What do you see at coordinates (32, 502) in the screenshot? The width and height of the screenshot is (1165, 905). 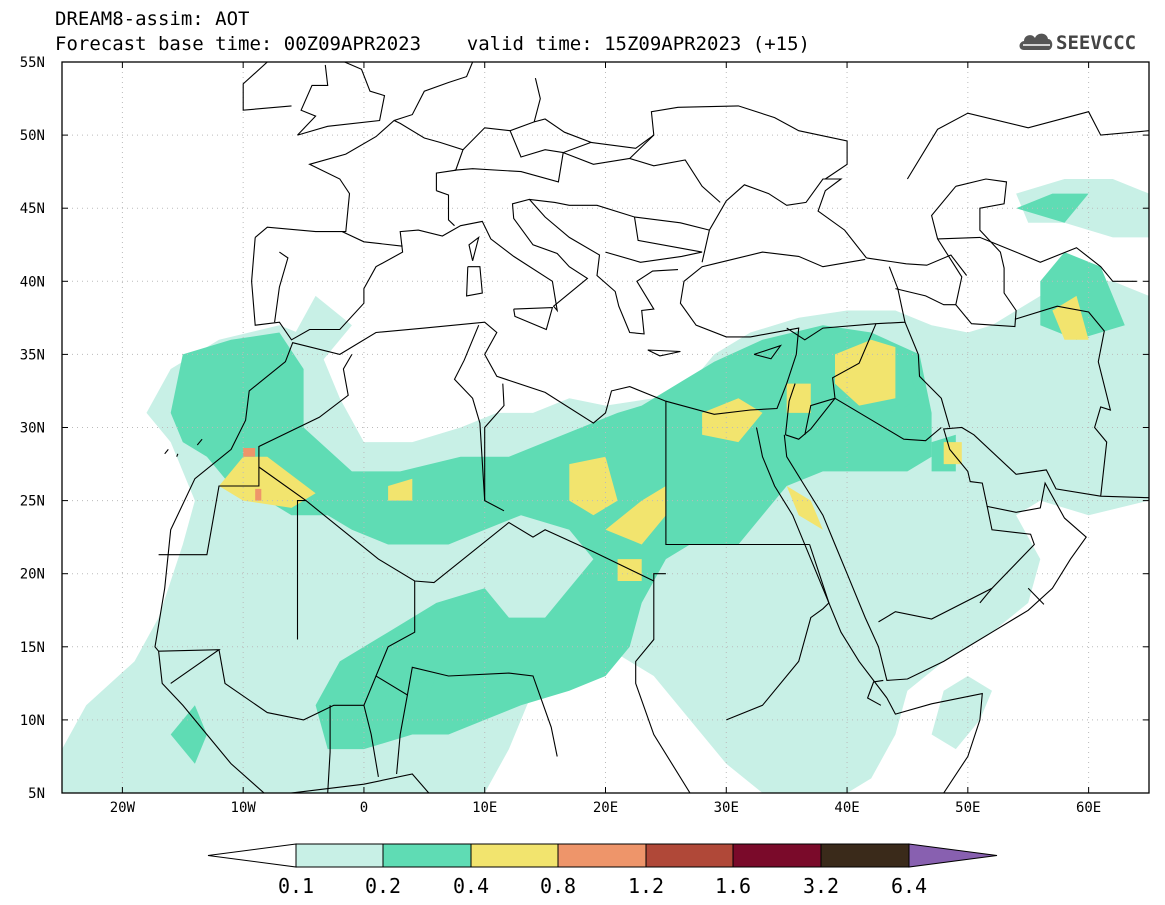 I see `lat-label: 25N` at bounding box center [32, 502].